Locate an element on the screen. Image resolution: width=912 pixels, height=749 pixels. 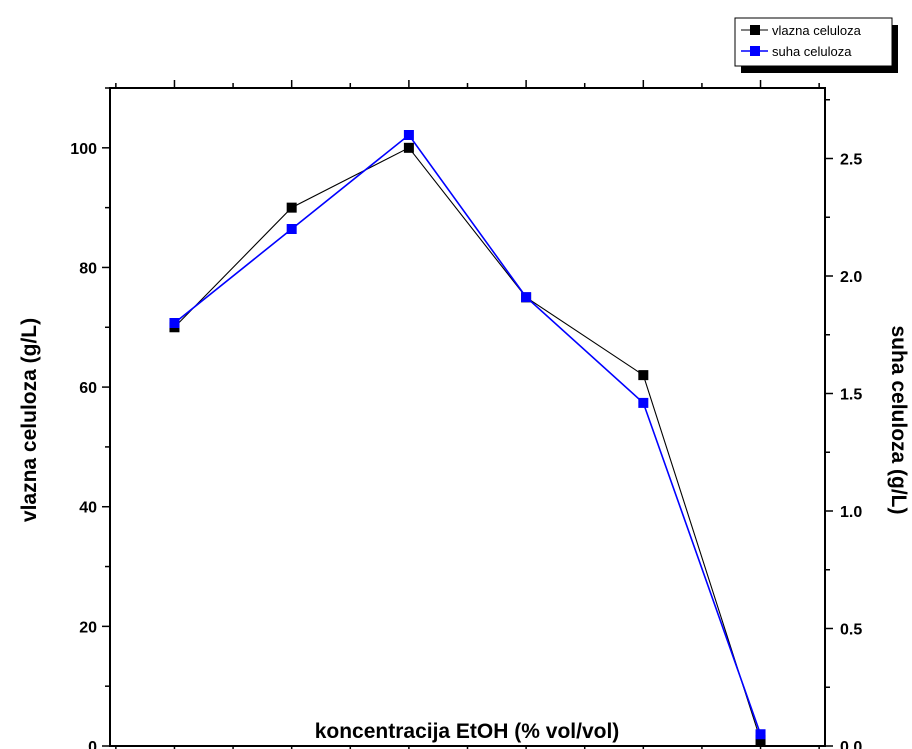
y-tick-label: 100 is located at coordinates (83, 149).